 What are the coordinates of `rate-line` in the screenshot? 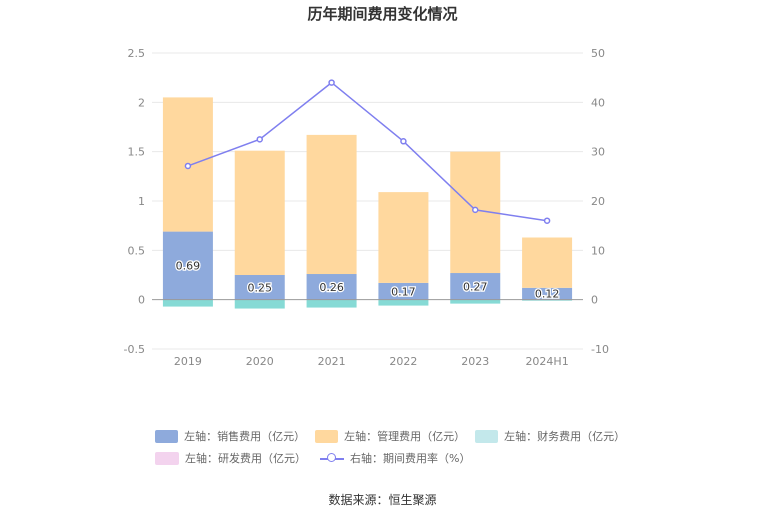 It's located at (367, 151).